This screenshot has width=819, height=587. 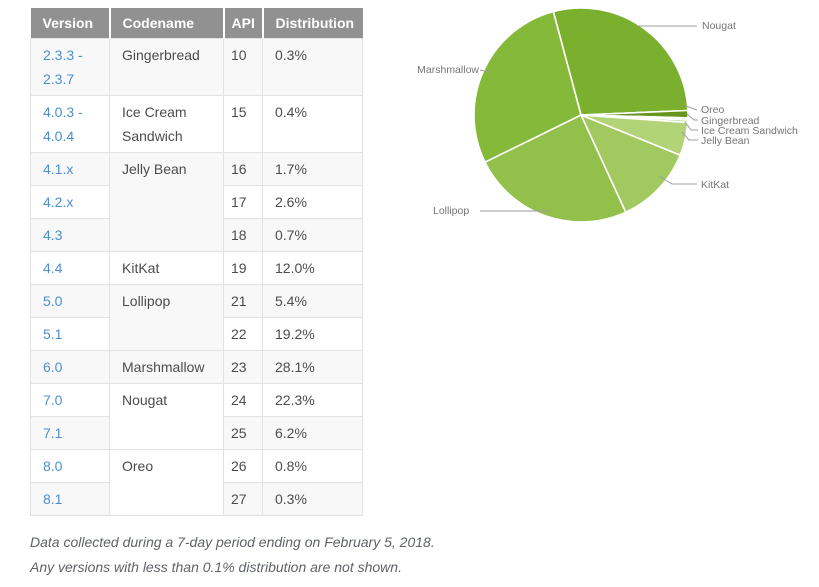 I want to click on distribution-cell: 12.0%, so click(x=312, y=268).